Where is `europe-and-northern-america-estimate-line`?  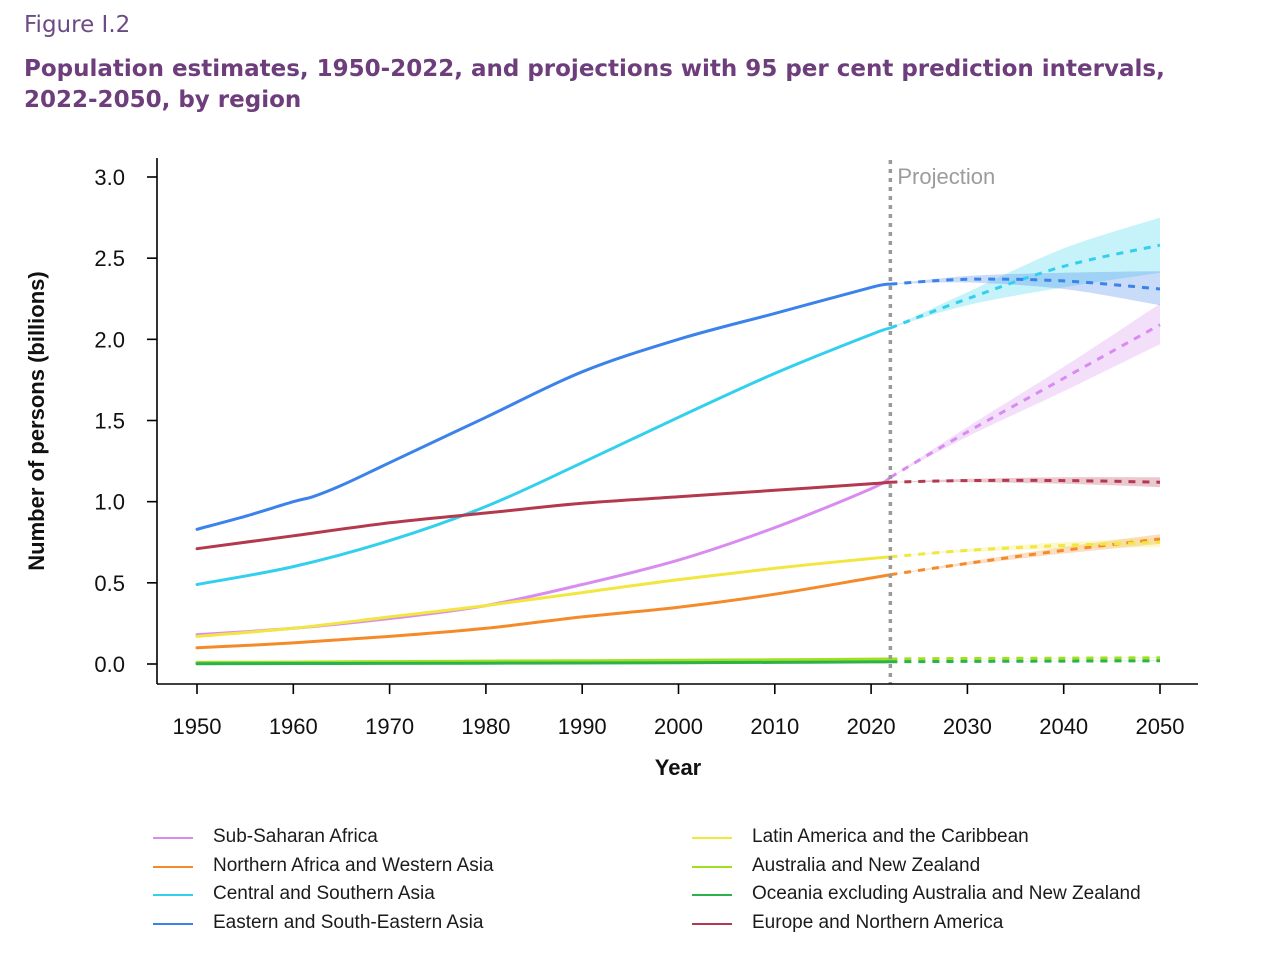
europe-and-northern-america-estimate-line is located at coordinates (543, 515).